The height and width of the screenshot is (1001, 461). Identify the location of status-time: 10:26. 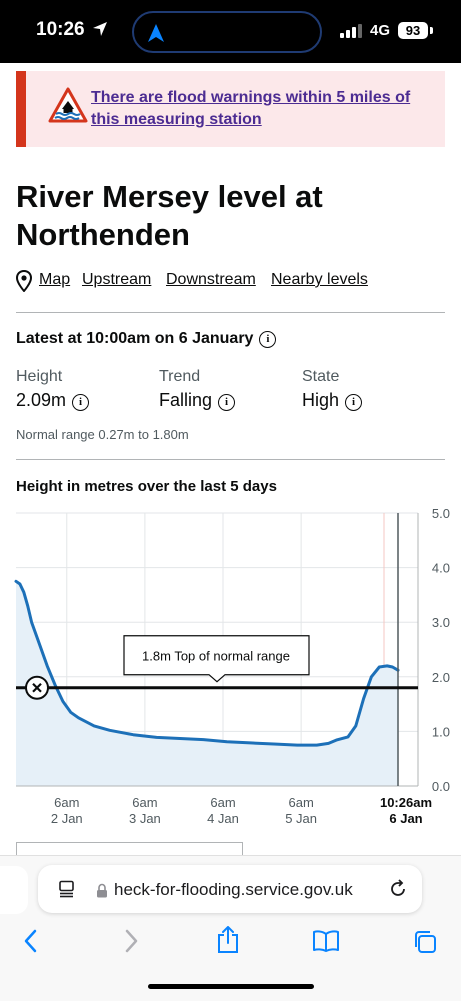
(60, 29).